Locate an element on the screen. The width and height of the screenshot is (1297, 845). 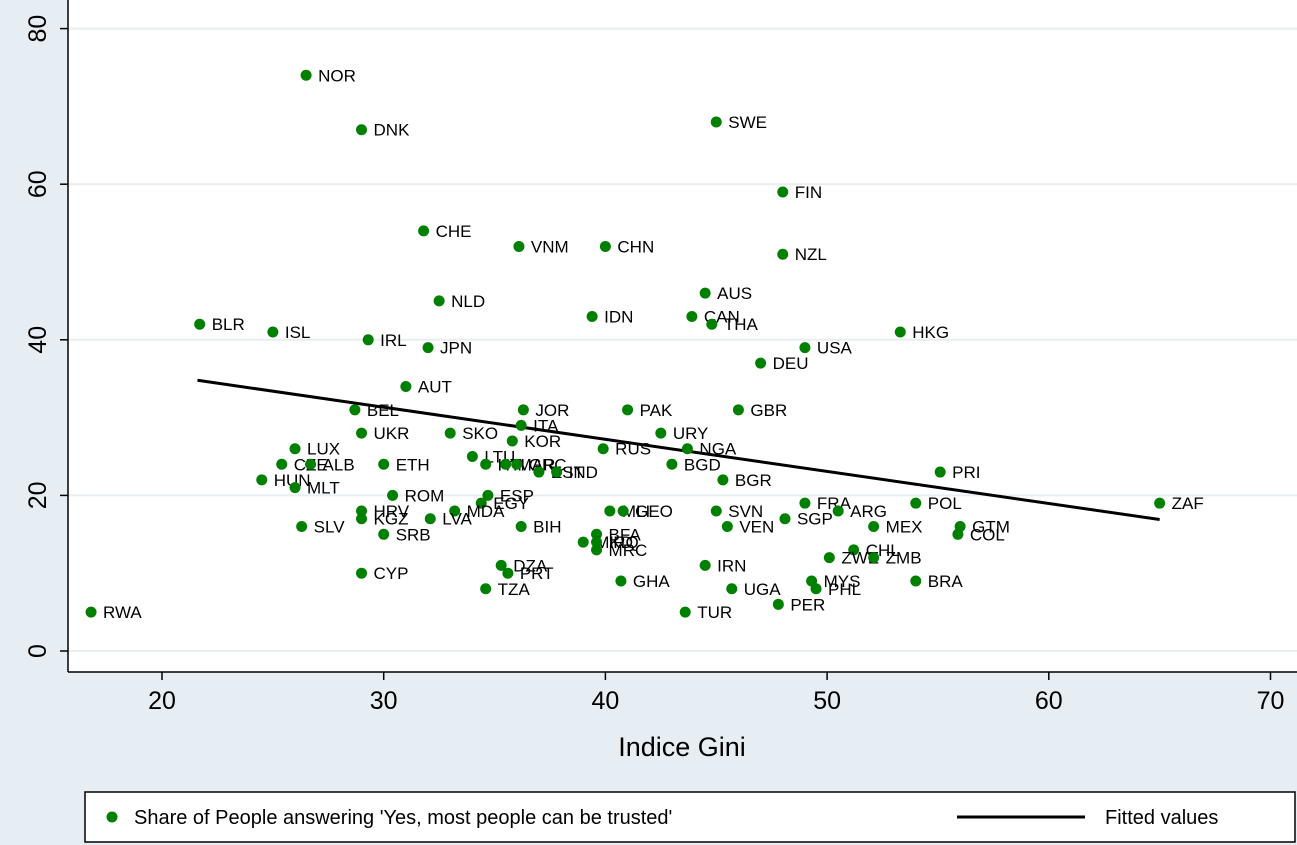
point-label: UGA is located at coordinates (763, 589).